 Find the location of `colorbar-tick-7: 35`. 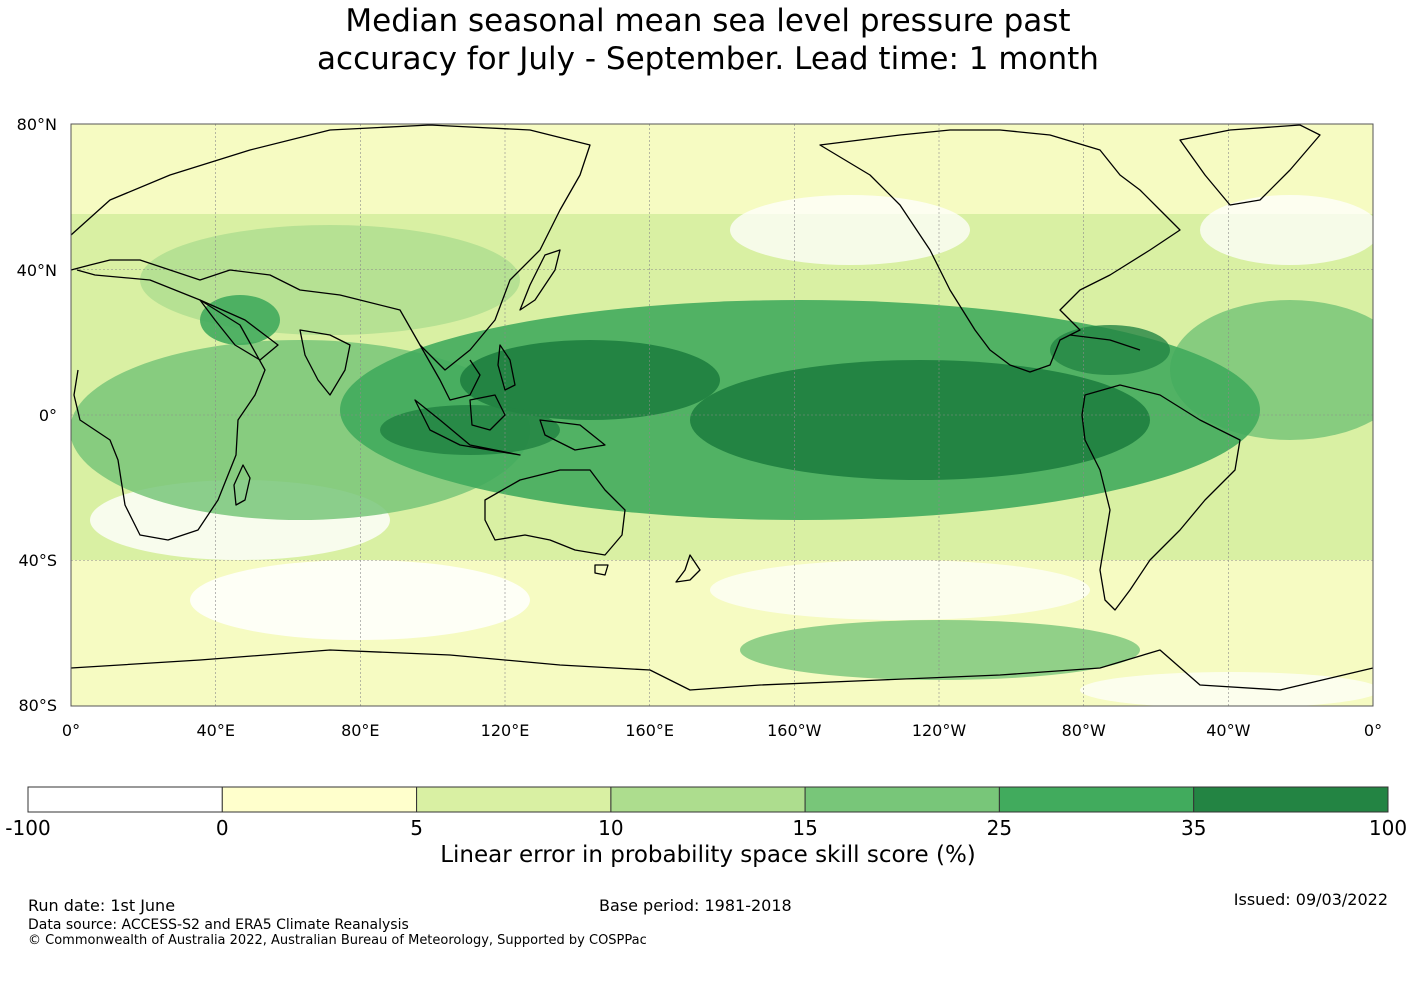

colorbar-tick-7: 35 is located at coordinates (1193, 828).